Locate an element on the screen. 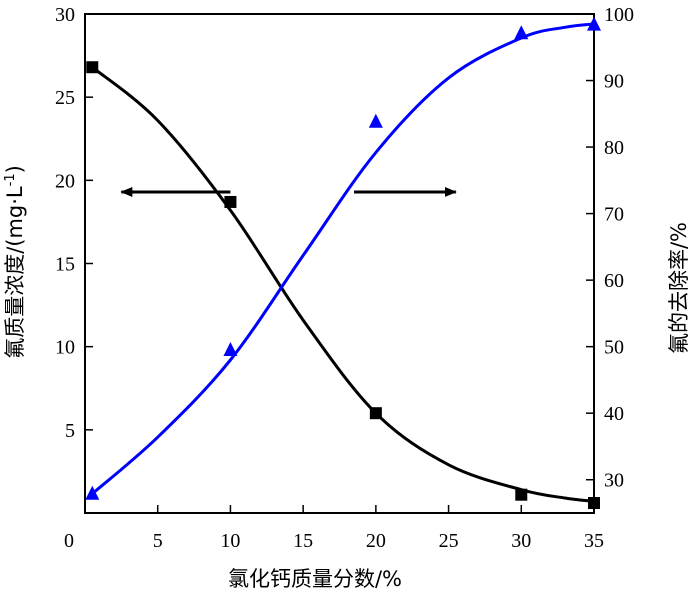 The height and width of the screenshot is (601, 700). left-y-axis-title-main: 氟质量浓度/(mg·L is located at coordinates (15, 272).